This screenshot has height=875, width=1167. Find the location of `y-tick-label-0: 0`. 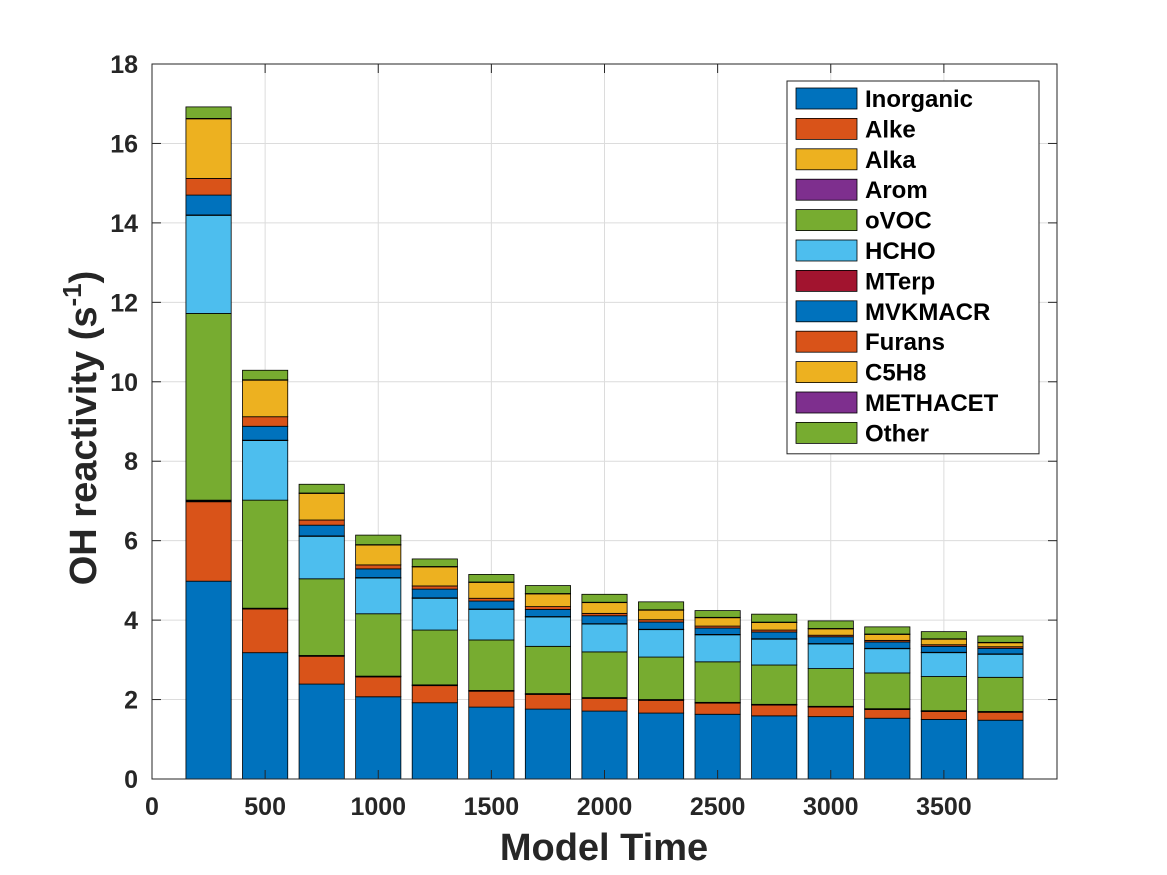

y-tick-label-0: 0 is located at coordinates (131, 780).